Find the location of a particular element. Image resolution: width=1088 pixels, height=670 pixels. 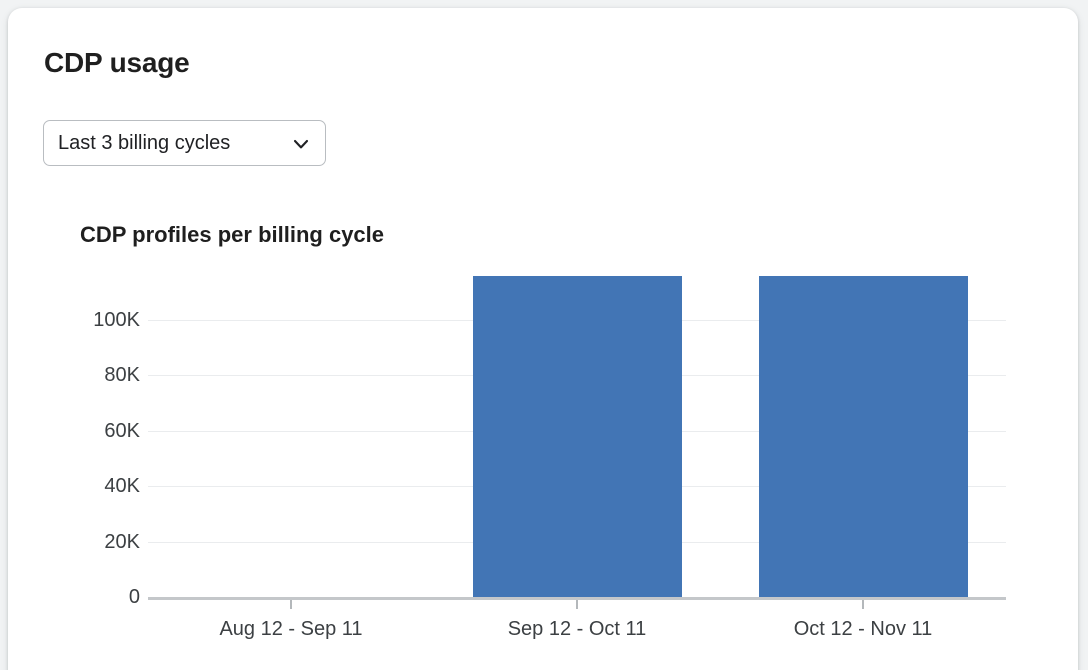

chevron-down-icon is located at coordinates (301, 144).